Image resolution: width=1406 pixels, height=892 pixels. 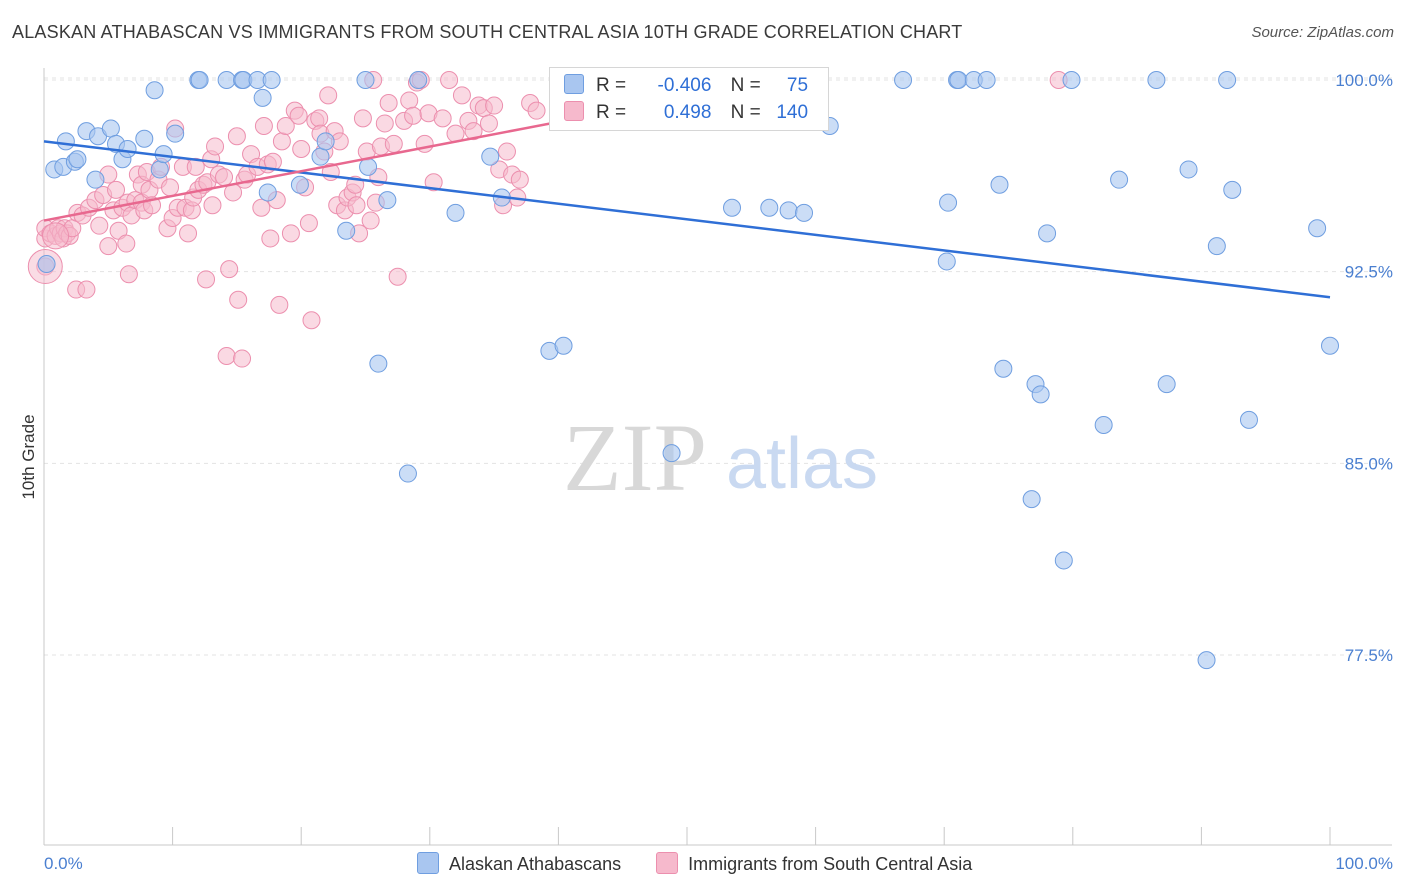 I want to click on y-axis-label: 10th Grade, so click(x=28, y=456).